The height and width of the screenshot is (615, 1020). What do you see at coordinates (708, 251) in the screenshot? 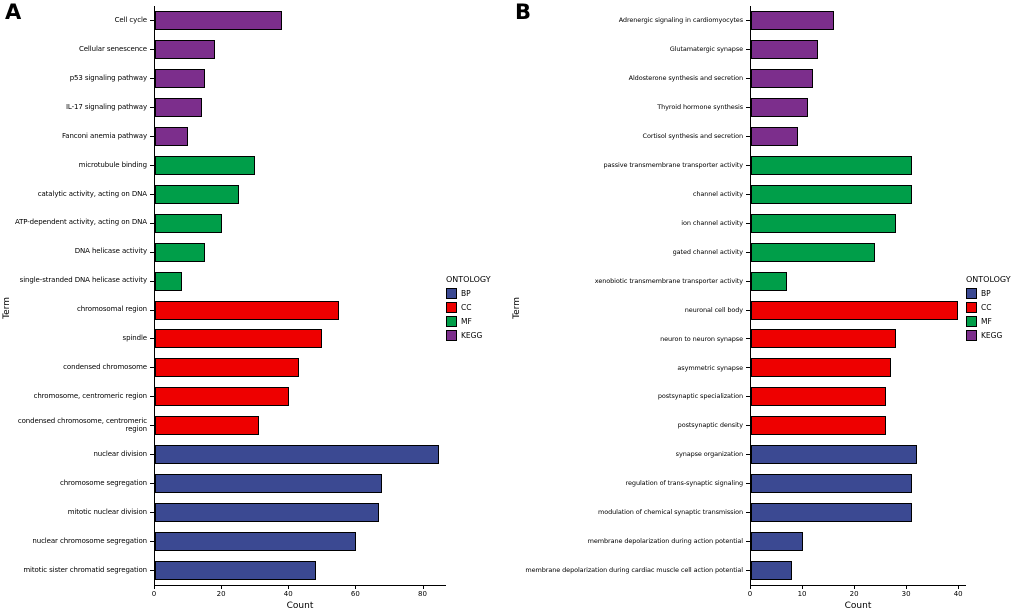
I see `term-label: gated channel activity` at bounding box center [708, 251].